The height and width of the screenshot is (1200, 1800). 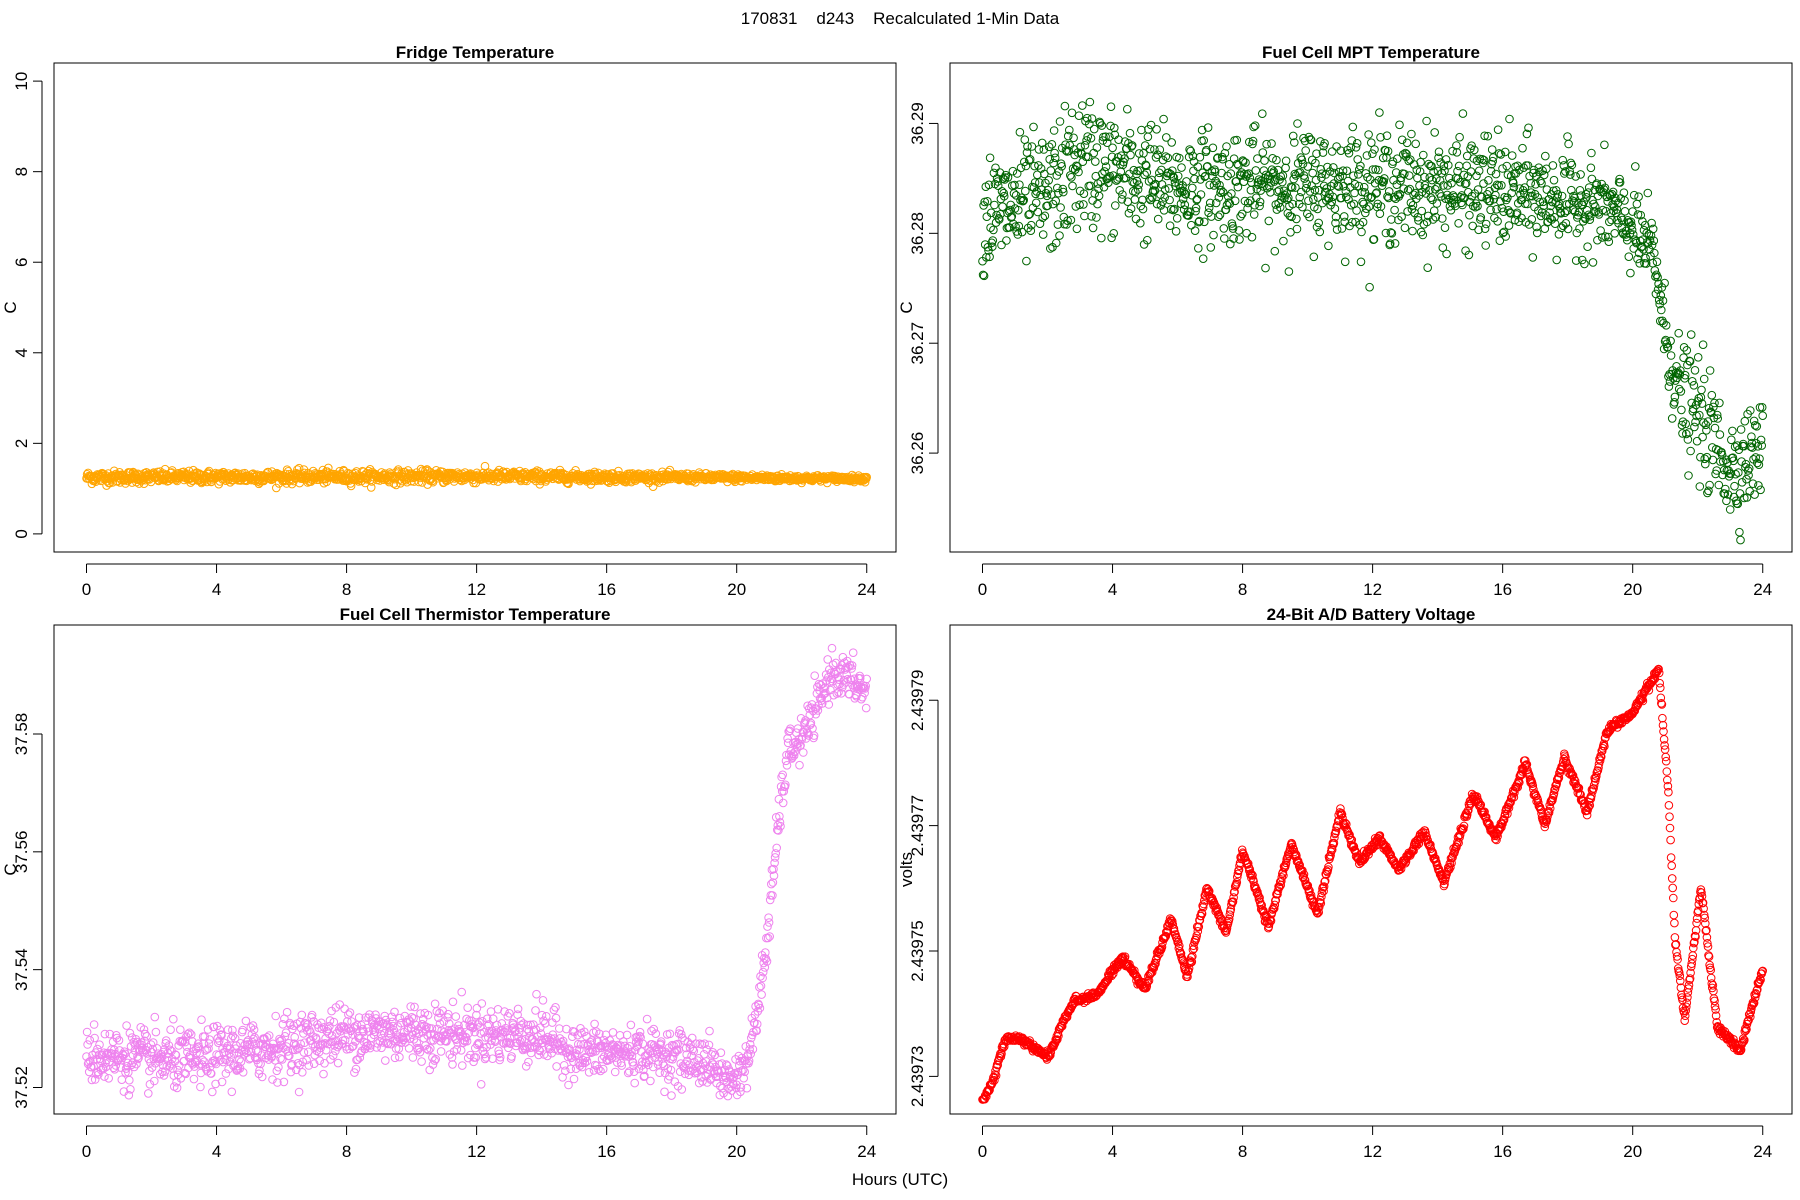 I want to click on mpt-x-tick-label: 16, so click(x=1502, y=589).